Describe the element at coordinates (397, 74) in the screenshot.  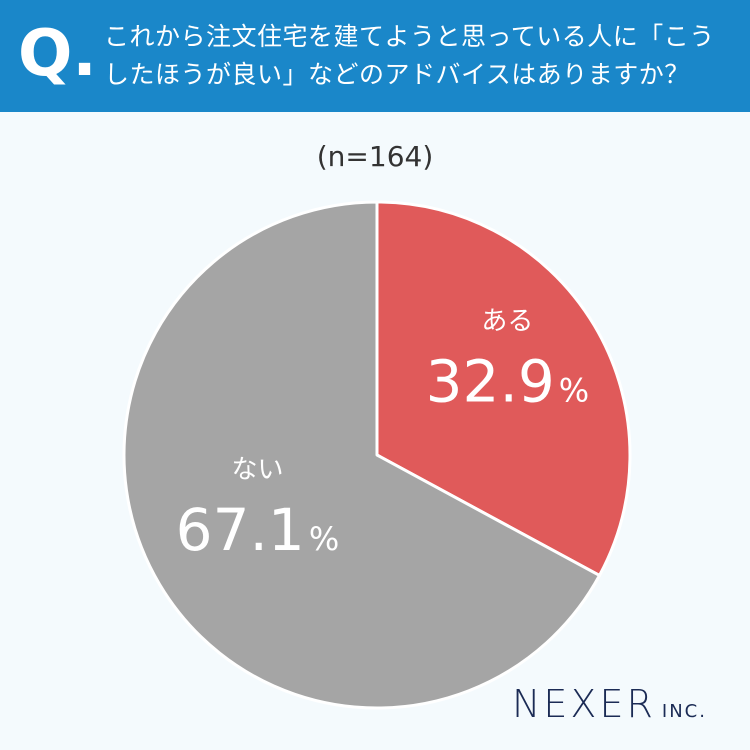
I see `question-text-line-2: したほうが良い」などのアドバイスはありますか？` at that location.